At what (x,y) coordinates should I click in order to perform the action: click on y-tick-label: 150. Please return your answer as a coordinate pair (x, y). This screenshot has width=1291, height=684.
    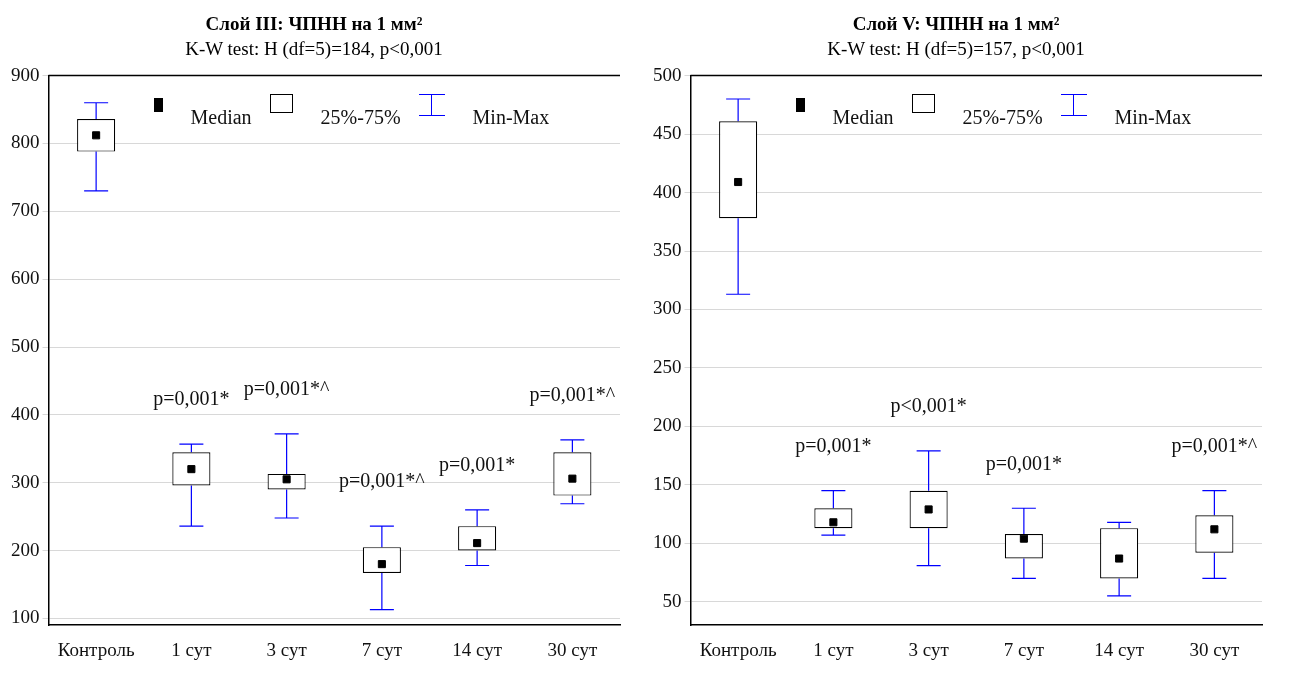
    Looking at the image, I should click on (667, 483).